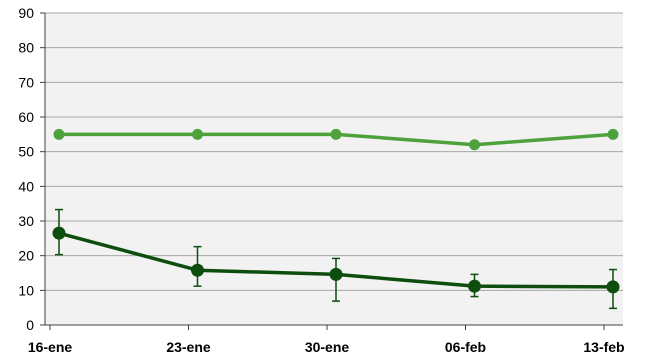  Describe the element at coordinates (26, 152) in the screenshot. I see `y-tick-label: 50` at that location.